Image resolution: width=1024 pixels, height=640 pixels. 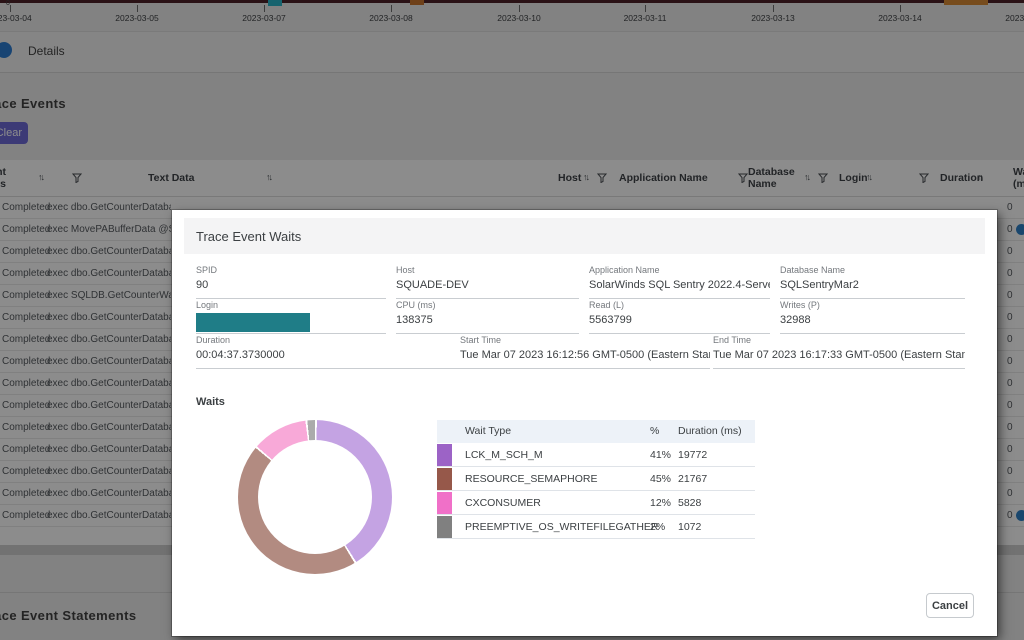 What do you see at coordinates (1018, 178) in the screenshot?
I see `column-header-waits-ms: Waits (ms)` at bounding box center [1018, 178].